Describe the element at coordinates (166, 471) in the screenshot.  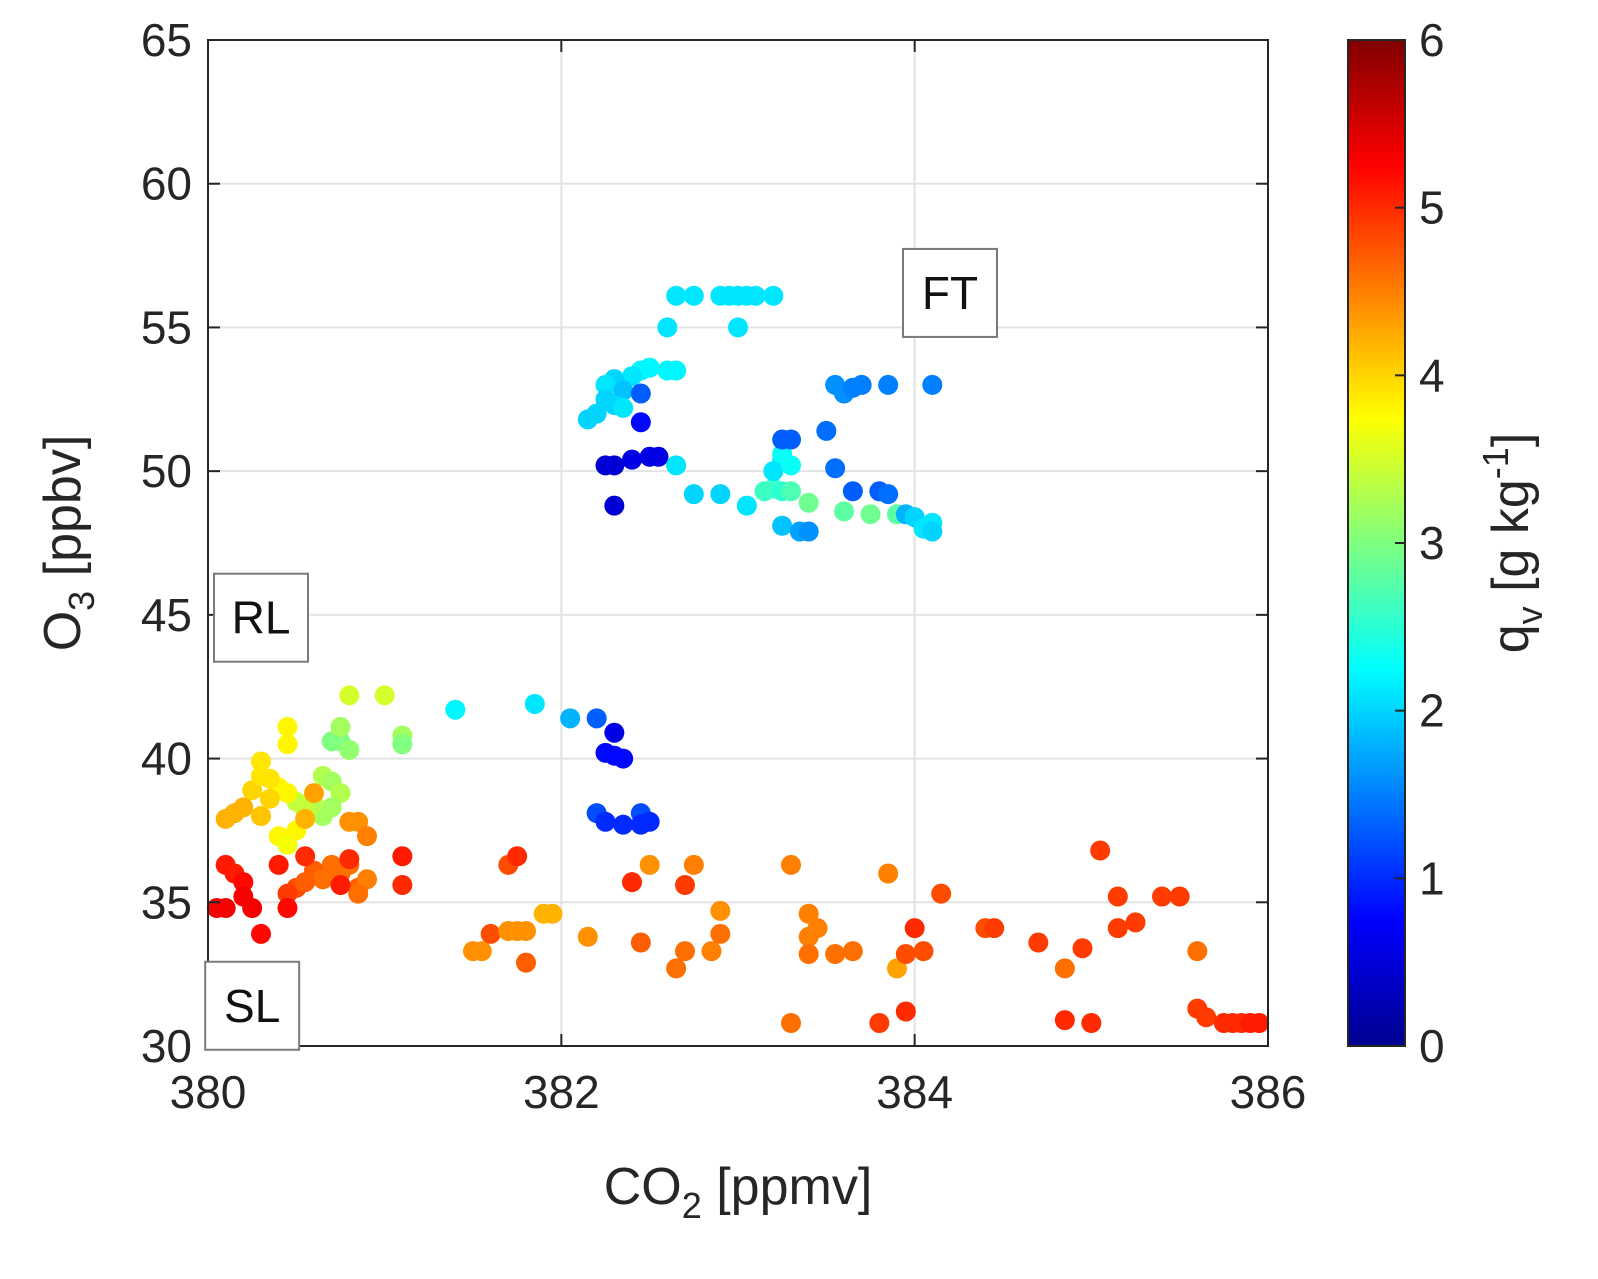
I see `y-tick-label: 50` at that location.